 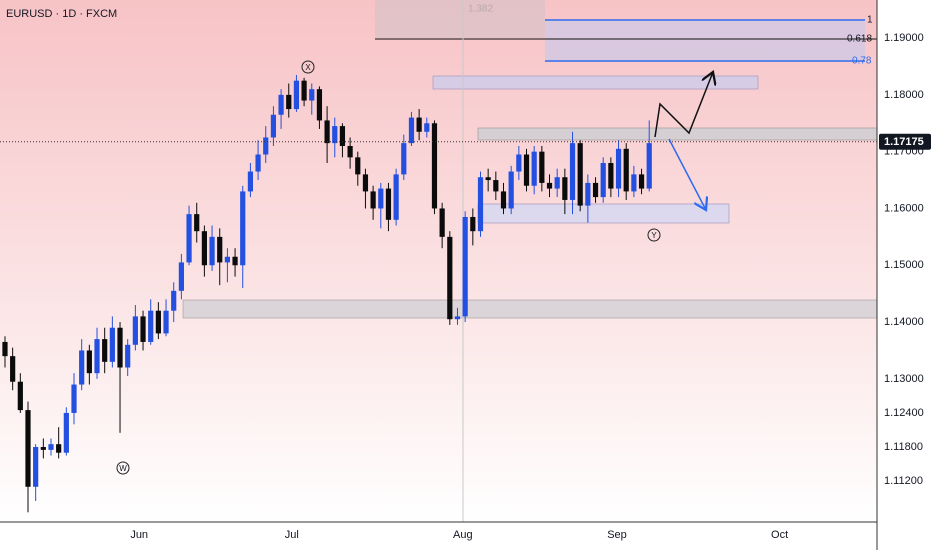 I want to click on x-tick-label: Oct, so click(x=779, y=535).